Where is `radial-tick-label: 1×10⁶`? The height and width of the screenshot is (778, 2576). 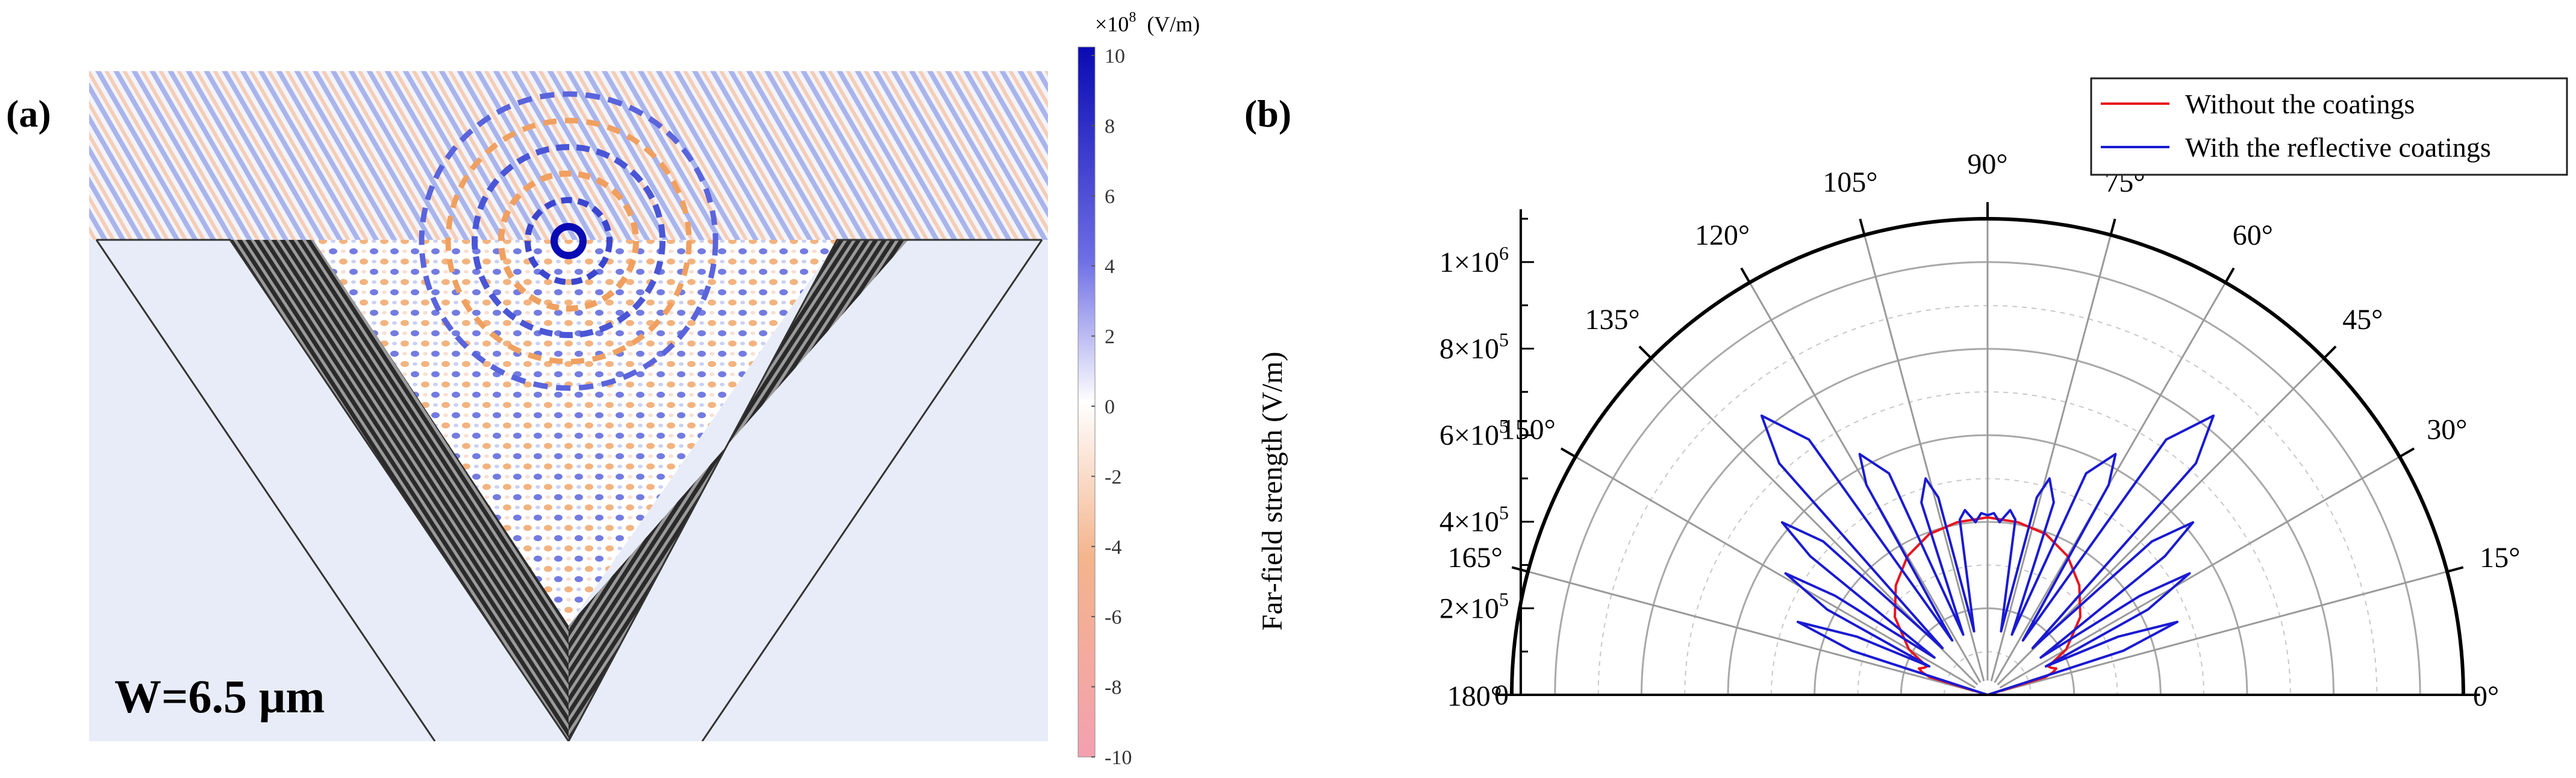
radial-tick-label: 1×10⁶ is located at coordinates (1474, 260).